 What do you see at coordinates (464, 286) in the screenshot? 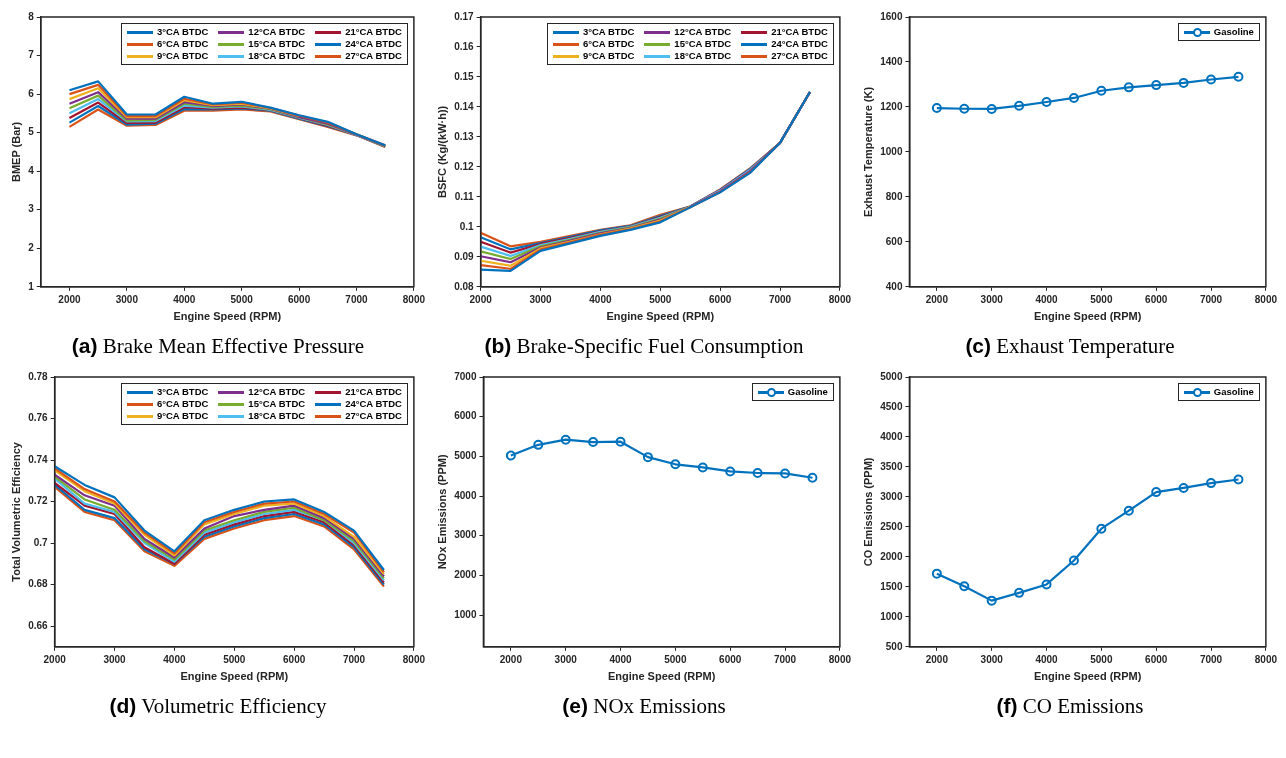
I see `y-tick-label: 0.08` at bounding box center [464, 286].